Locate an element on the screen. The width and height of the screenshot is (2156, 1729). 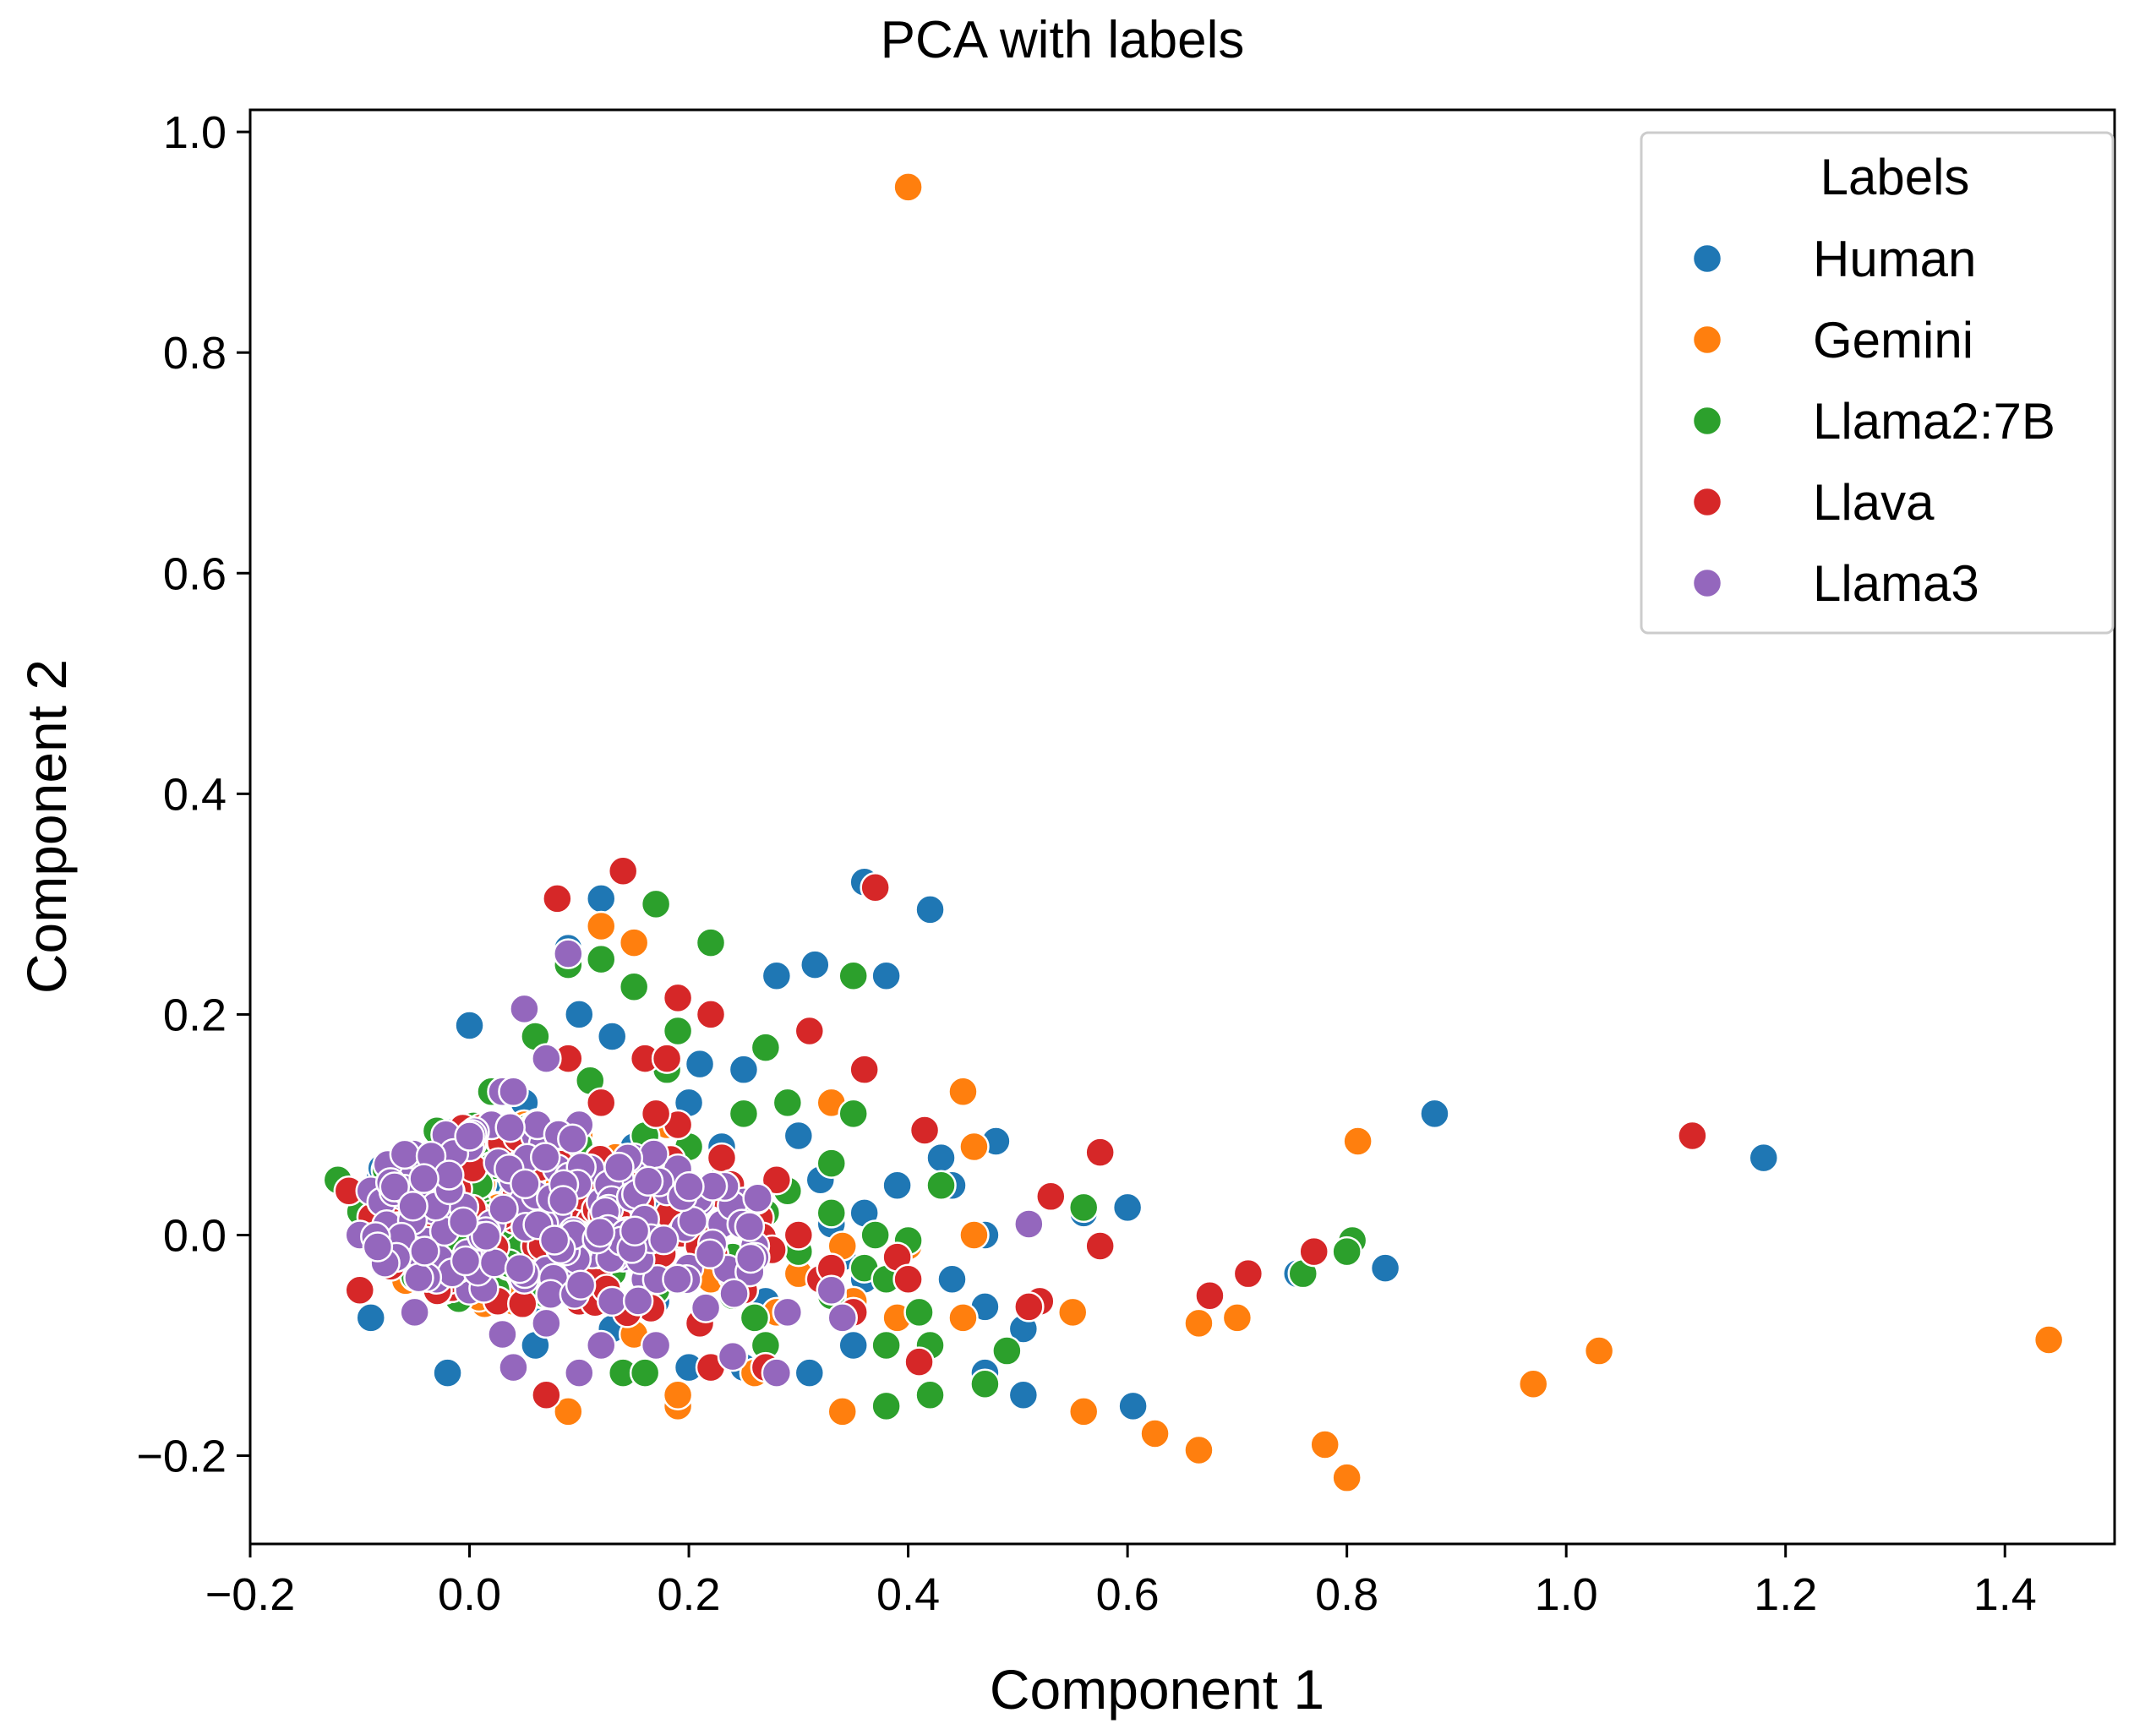
x-axis-label: Component 1 is located at coordinates (1157, 1690).